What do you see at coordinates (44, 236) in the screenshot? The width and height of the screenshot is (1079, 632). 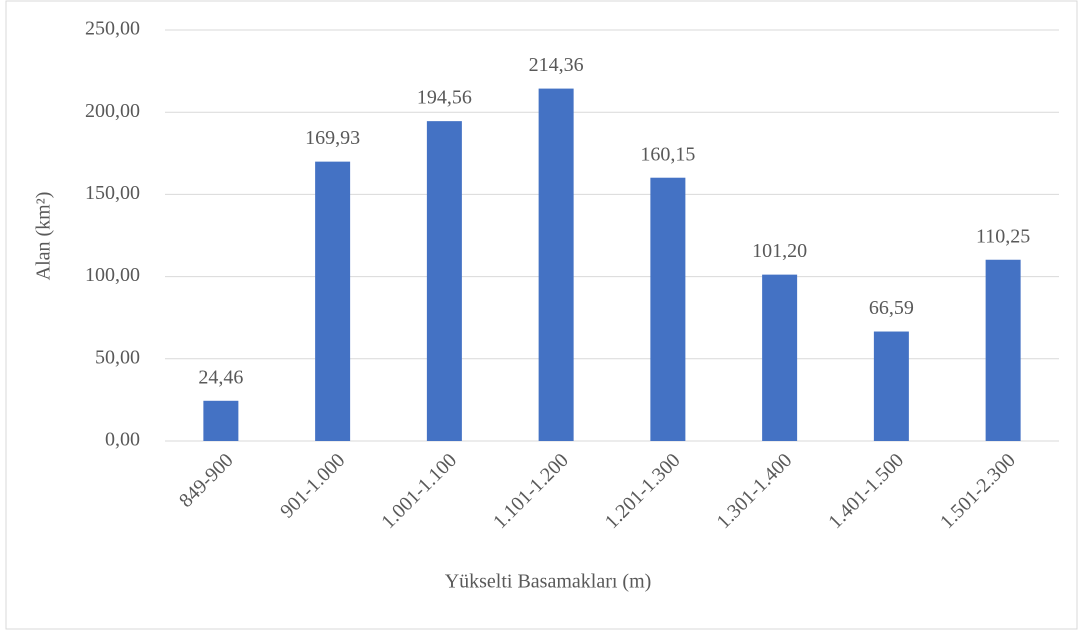 I see `y-axis-title: Alan (km²)` at bounding box center [44, 236].